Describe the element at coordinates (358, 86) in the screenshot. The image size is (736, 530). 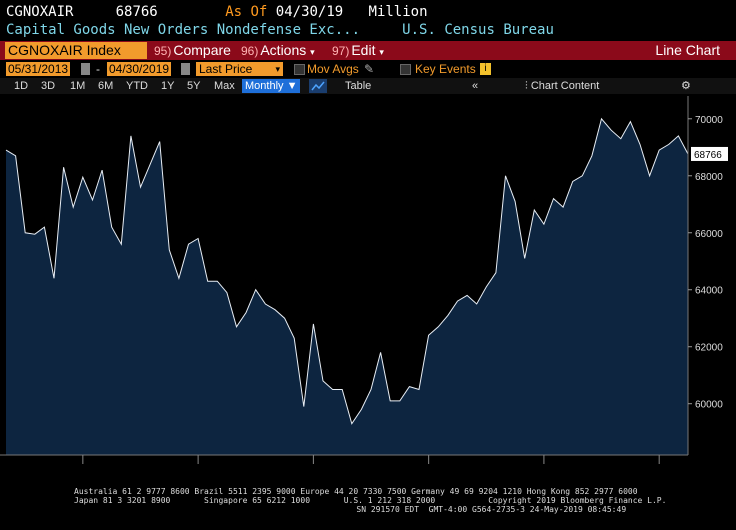
I see `table-button: Table` at that location.